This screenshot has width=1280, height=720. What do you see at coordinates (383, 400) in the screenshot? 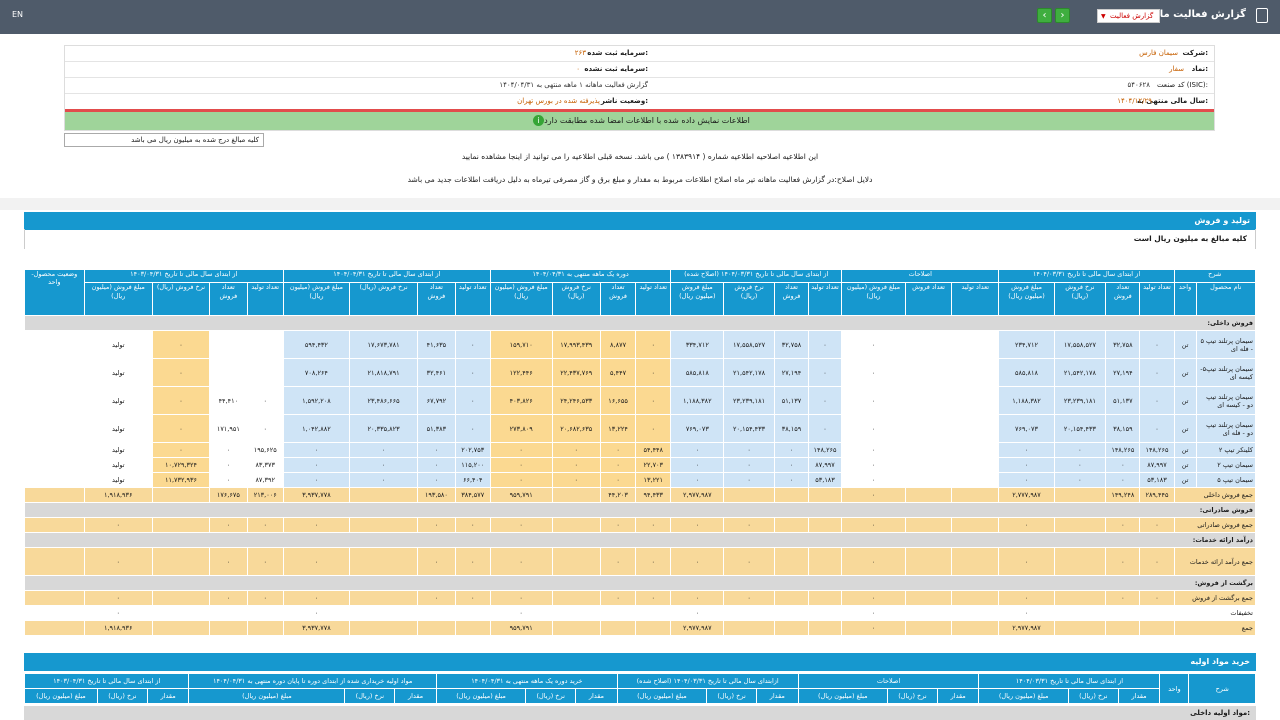
I see `row-cell: ۲۳,۴۸۶,۶۶۵` at bounding box center [383, 400].